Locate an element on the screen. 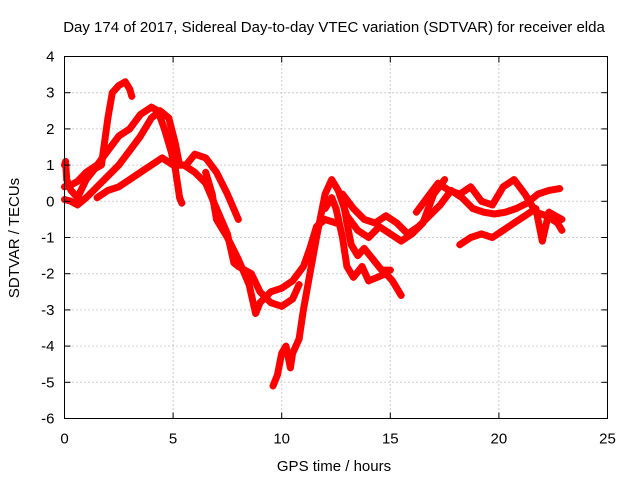  series-line is located at coordinates (511, 227).